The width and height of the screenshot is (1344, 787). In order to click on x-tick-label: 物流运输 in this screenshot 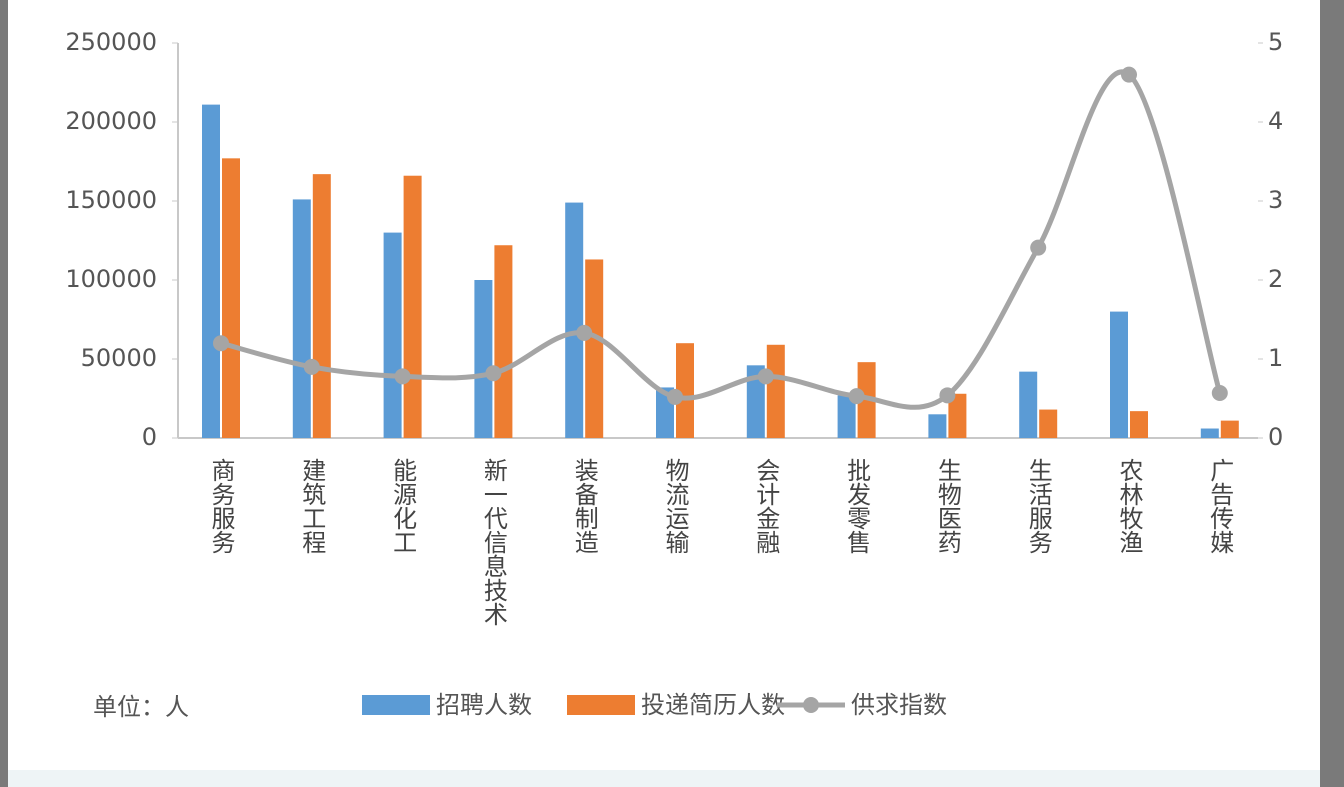, I will do `click(675, 506)`.